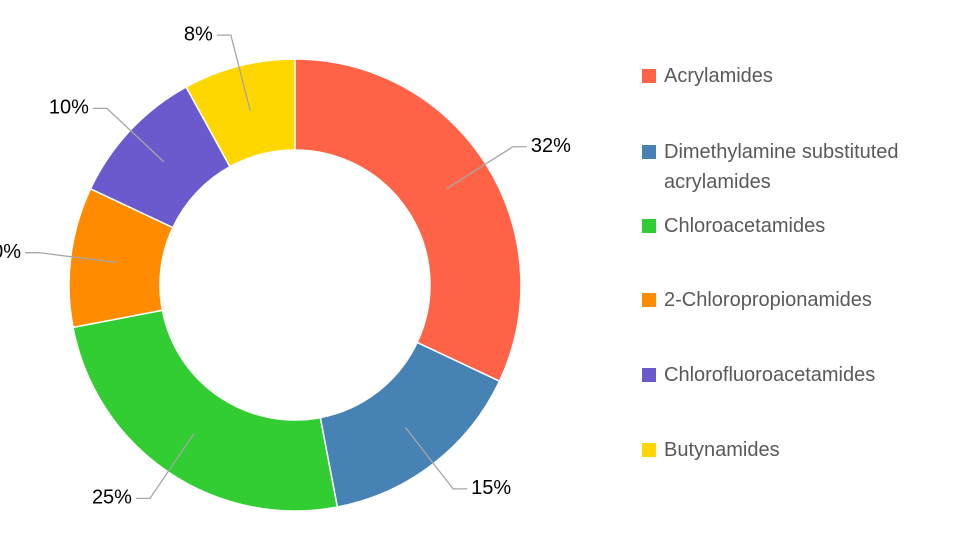 The height and width of the screenshot is (555, 962). I want to click on data-label: 25%, so click(112, 498).